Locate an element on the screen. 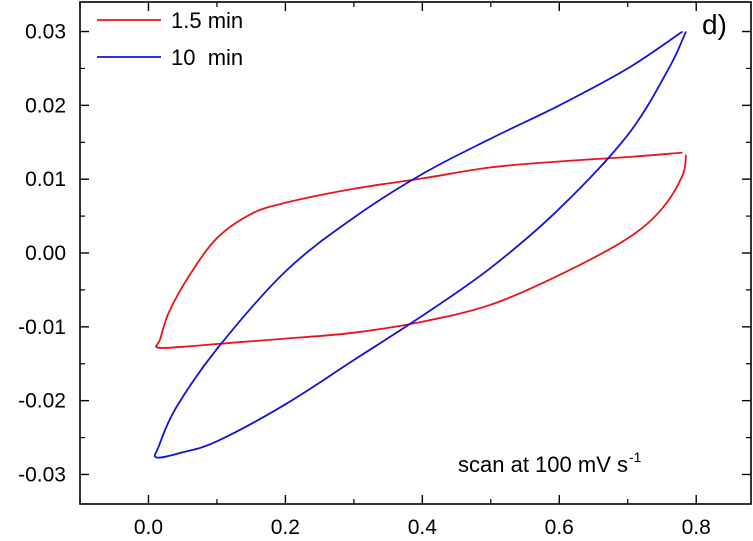 The height and width of the screenshot is (541, 753). x-tick-label: 0.4 is located at coordinates (423, 527).